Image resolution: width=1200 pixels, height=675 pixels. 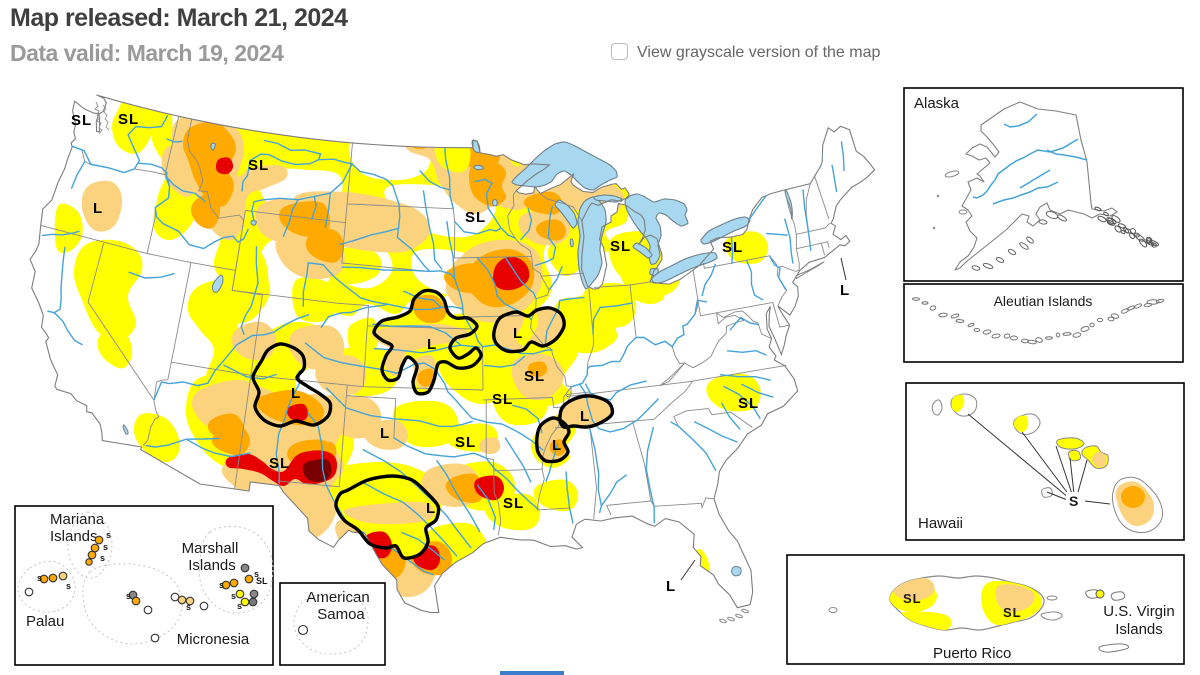 What do you see at coordinates (77, 519) in the screenshot?
I see `svg-text: Mariana` at bounding box center [77, 519].